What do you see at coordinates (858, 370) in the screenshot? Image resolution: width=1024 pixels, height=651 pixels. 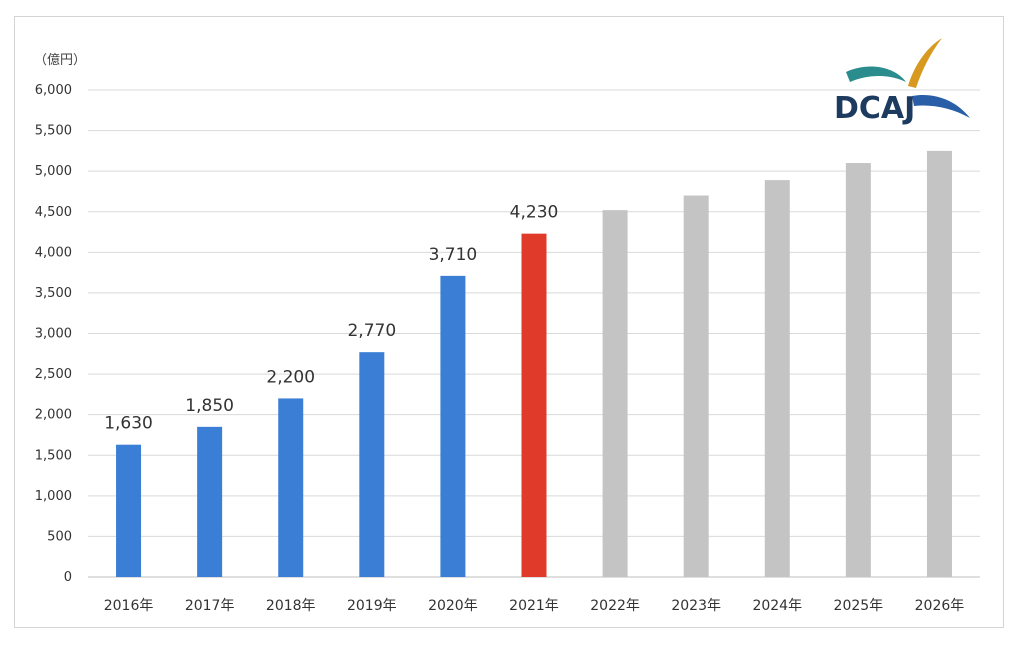 I see `bar-2025年` at bounding box center [858, 370].